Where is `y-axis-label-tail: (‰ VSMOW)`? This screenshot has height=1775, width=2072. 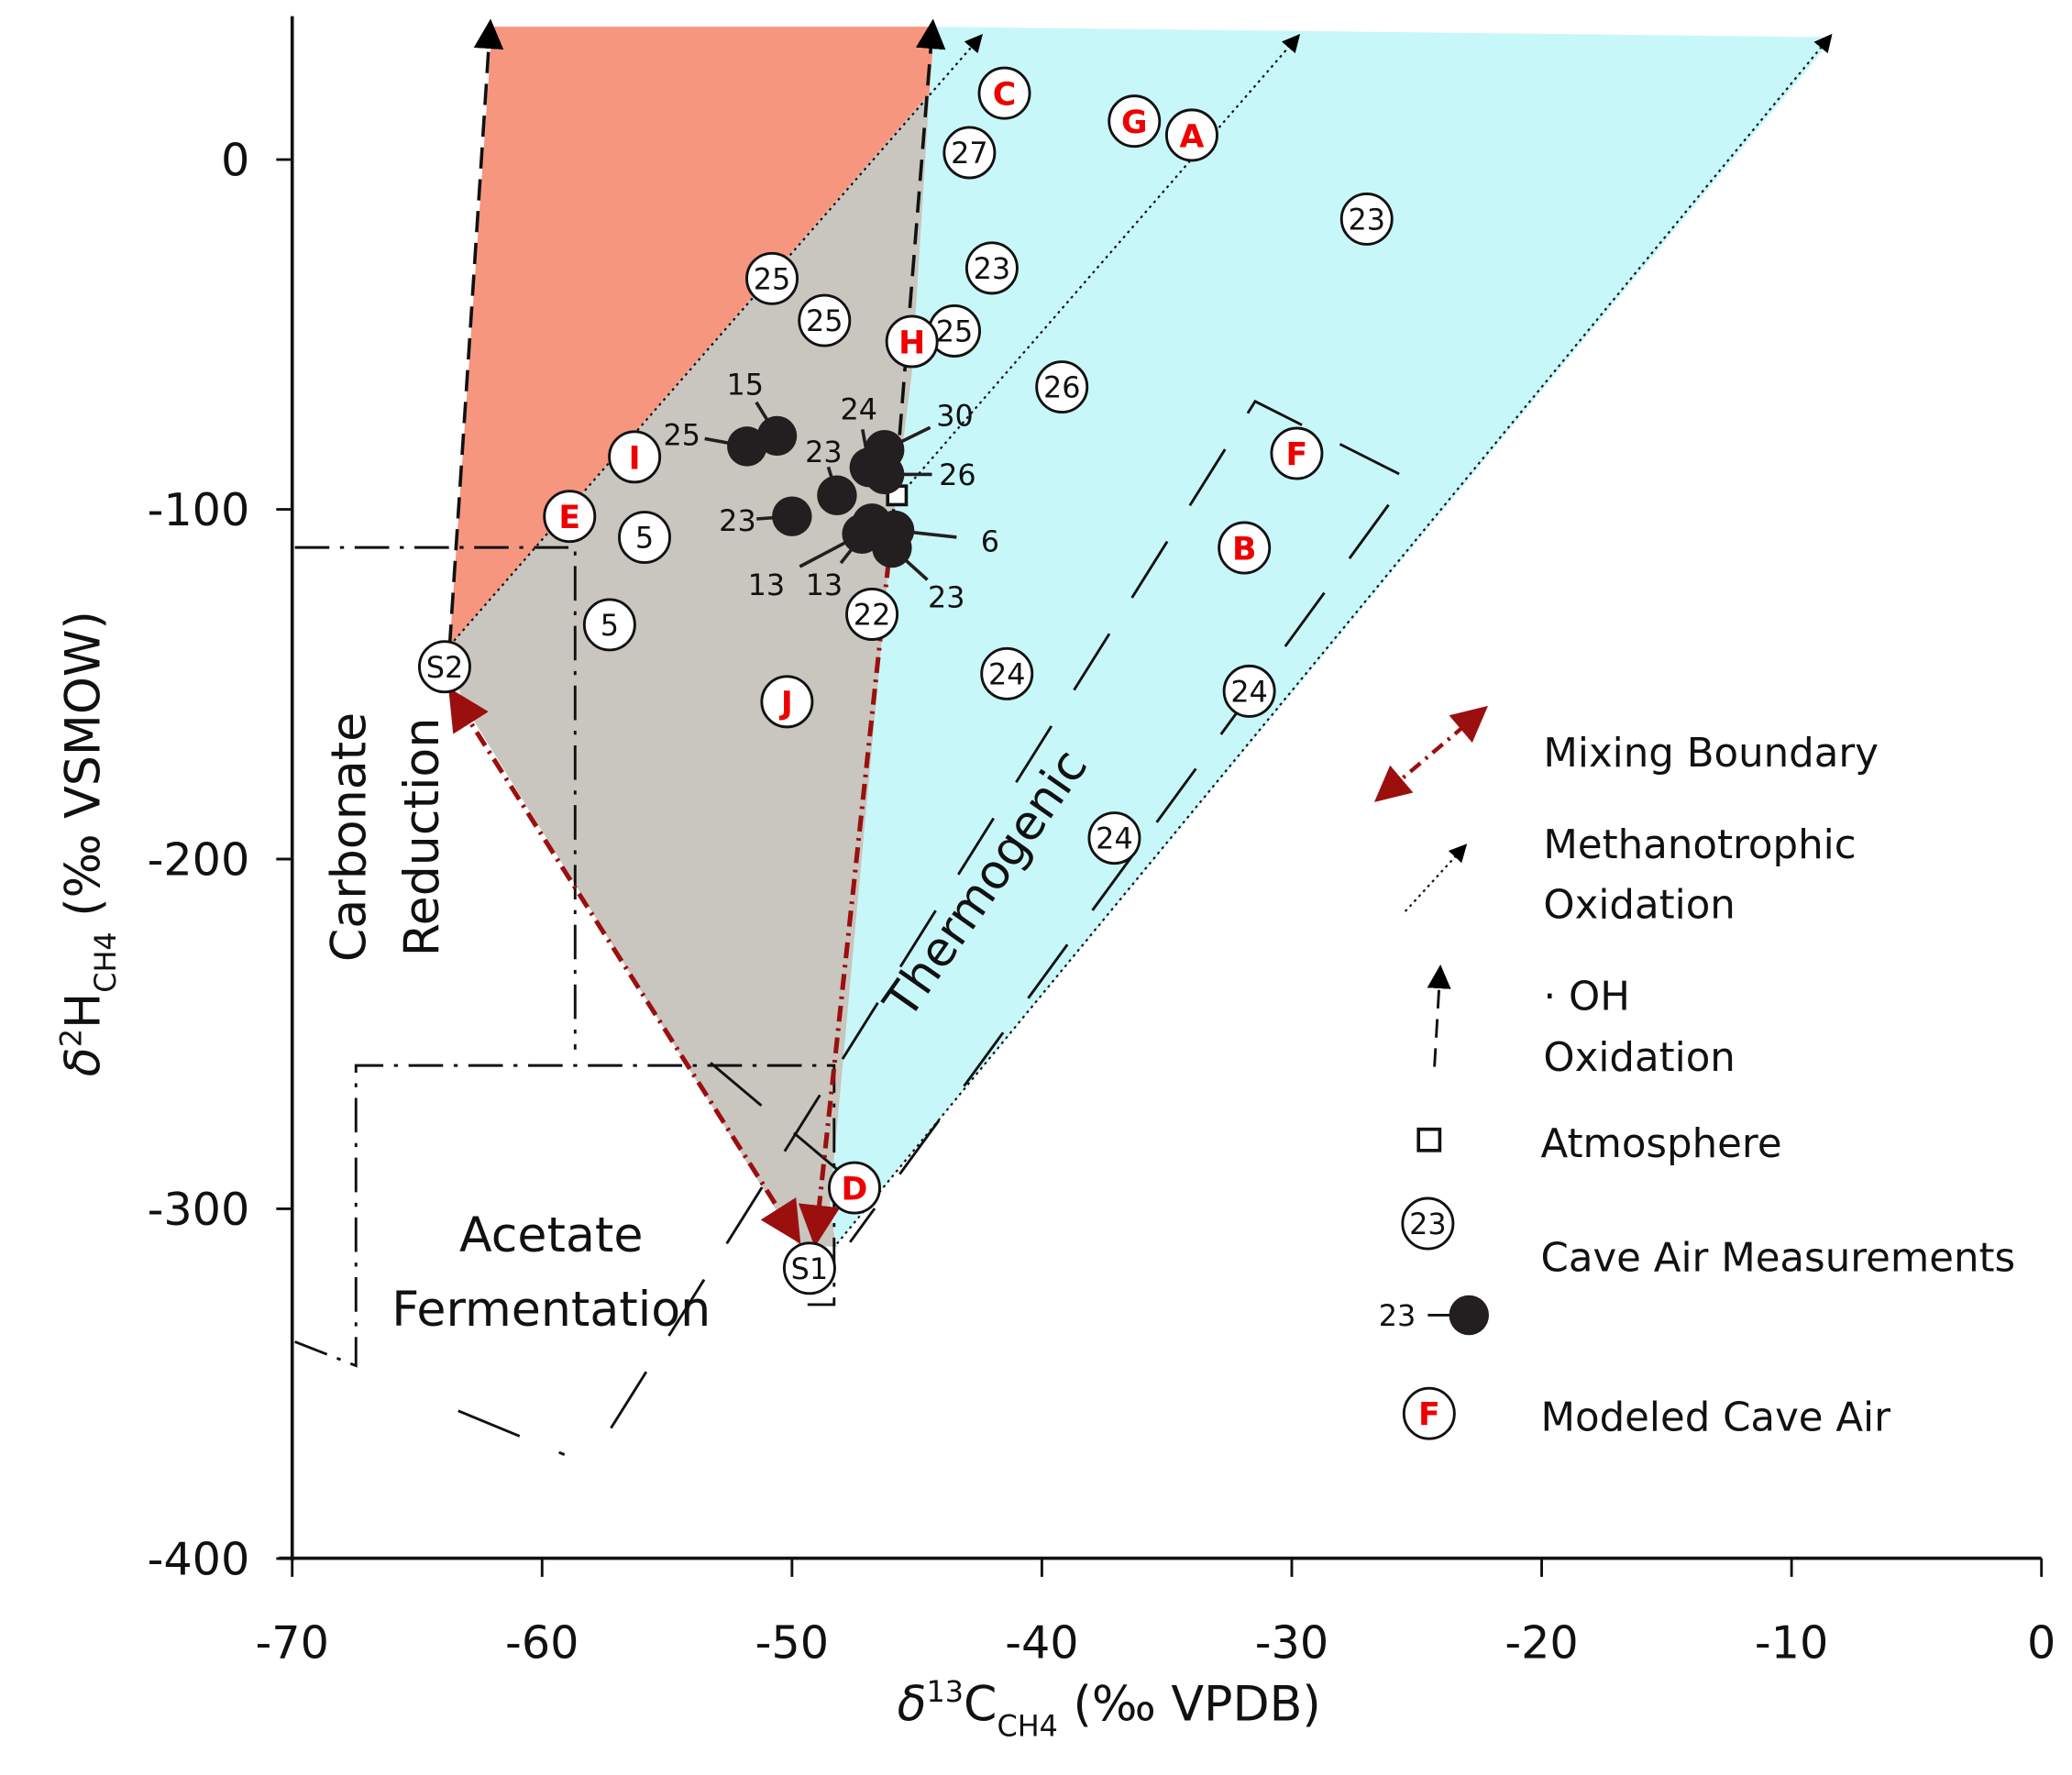
y-axis-label-tail: (‰ VSMOW) is located at coordinates (84, 771).